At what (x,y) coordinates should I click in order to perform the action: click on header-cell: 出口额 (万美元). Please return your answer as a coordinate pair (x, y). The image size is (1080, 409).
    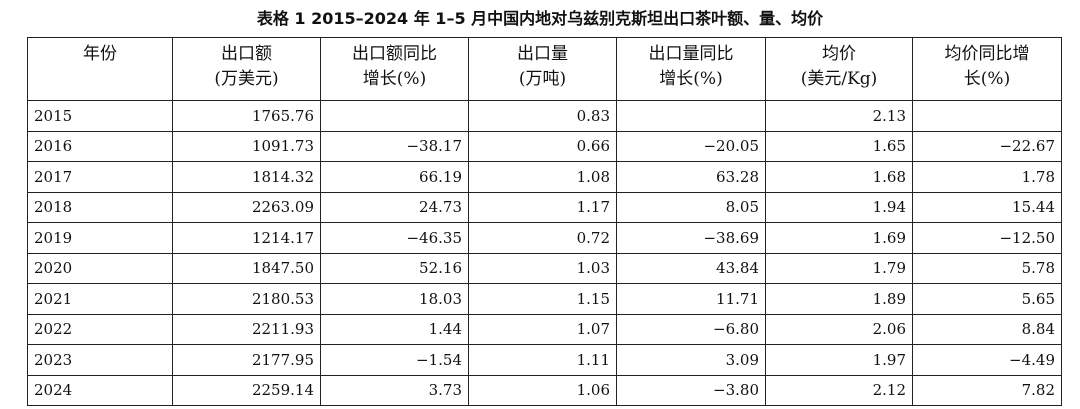
    Looking at the image, I should click on (246, 69).